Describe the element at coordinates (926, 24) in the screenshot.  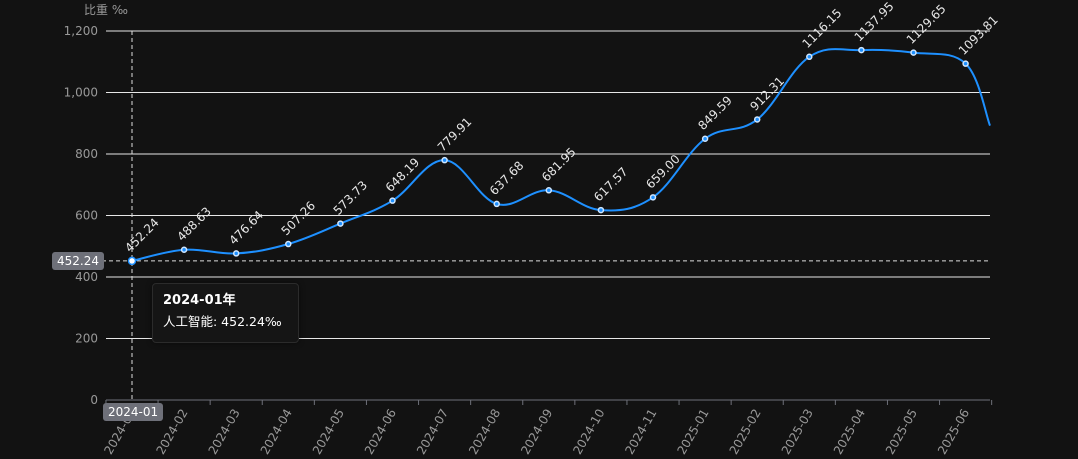
I see `data-label: 1129.65` at that location.